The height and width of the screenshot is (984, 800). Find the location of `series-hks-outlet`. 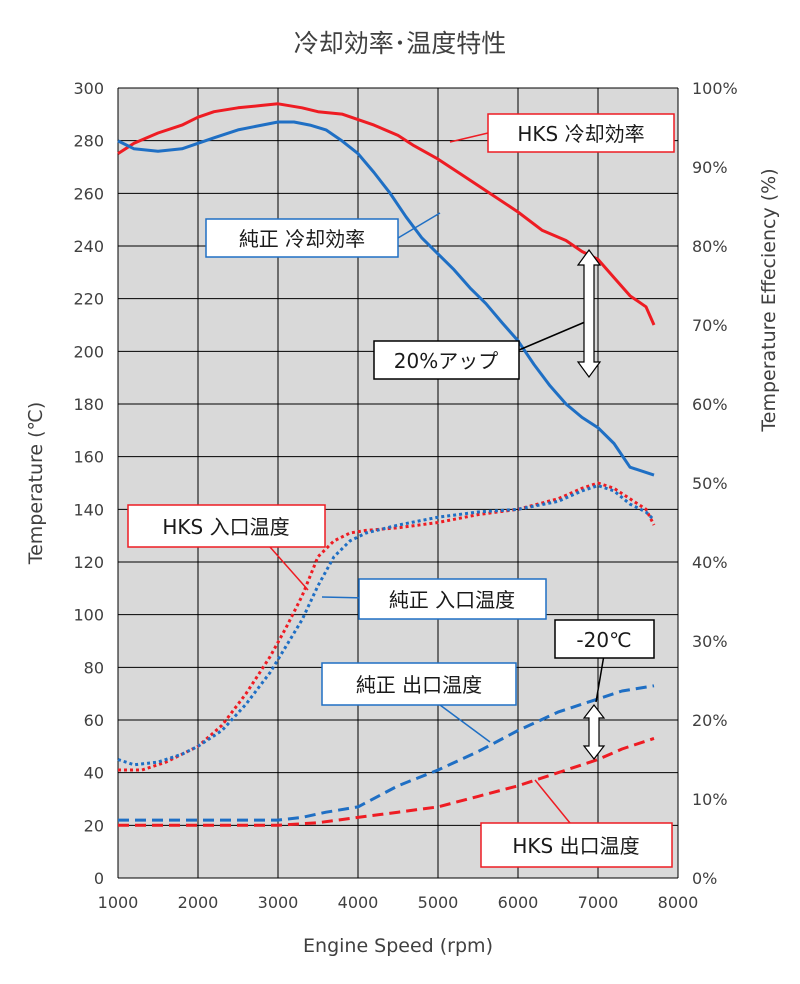

series-hks-outlet is located at coordinates (386, 781).